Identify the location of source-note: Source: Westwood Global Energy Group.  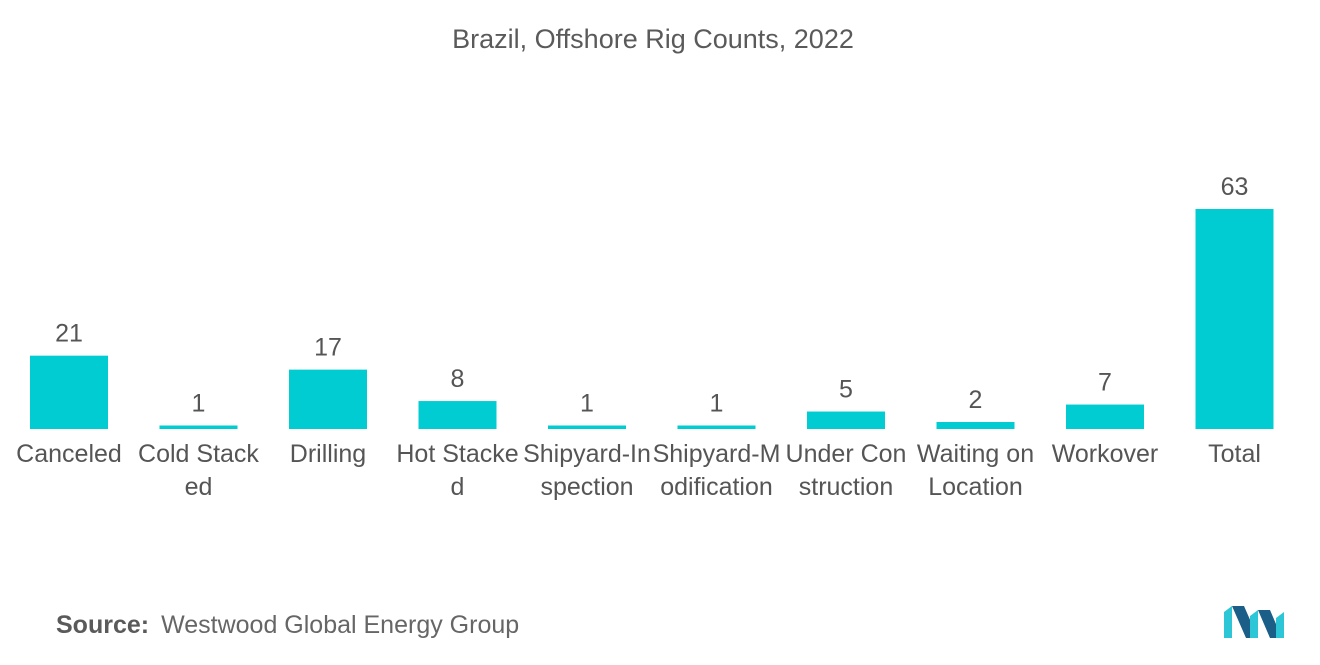
(287, 625).